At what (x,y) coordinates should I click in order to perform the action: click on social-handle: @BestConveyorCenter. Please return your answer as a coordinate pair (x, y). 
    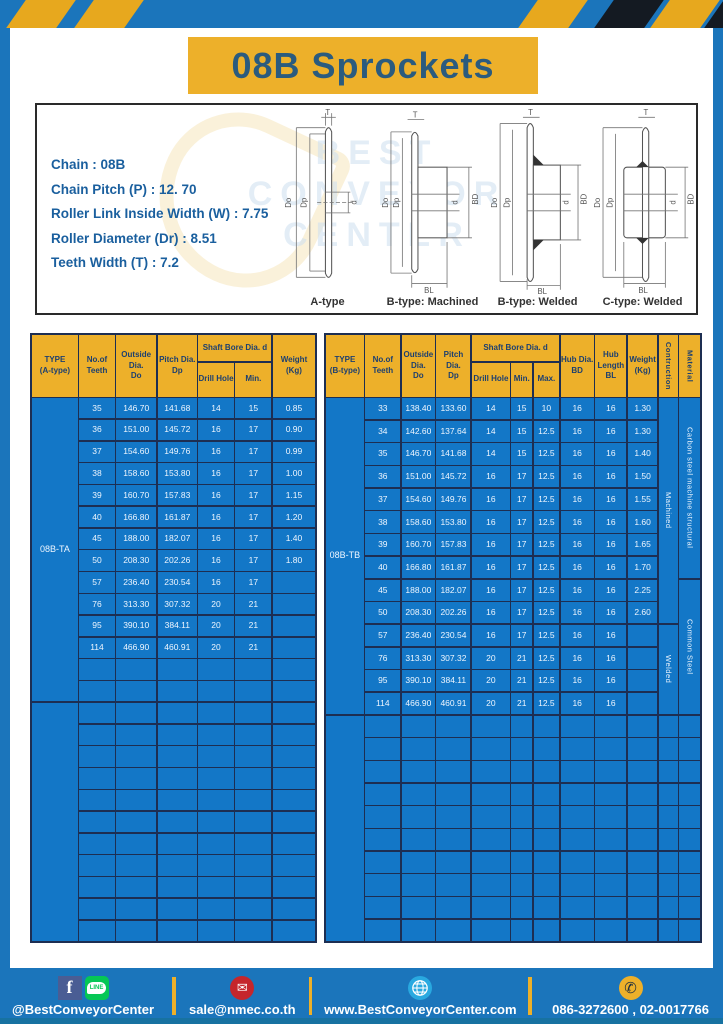
    Looking at the image, I should click on (83, 1009).